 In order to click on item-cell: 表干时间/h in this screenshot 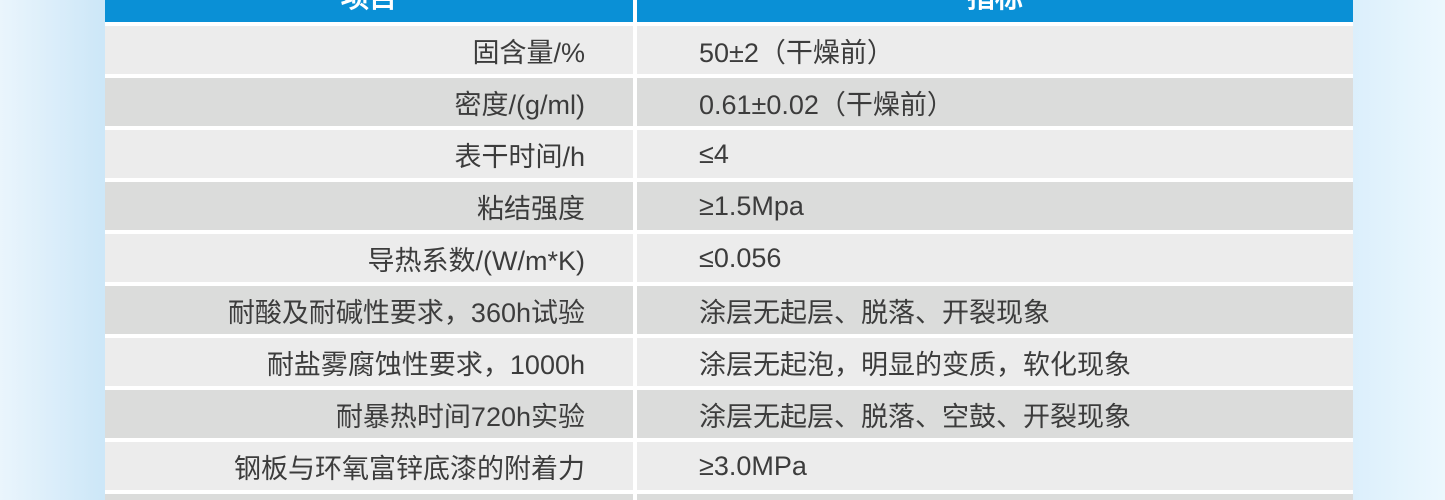, I will do `click(369, 154)`.